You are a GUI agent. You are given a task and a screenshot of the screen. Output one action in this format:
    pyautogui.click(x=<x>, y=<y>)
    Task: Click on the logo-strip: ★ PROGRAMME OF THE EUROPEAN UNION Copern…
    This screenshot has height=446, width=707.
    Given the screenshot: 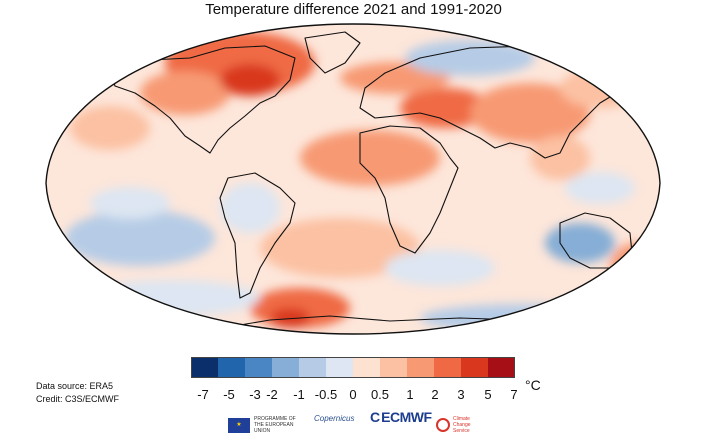 What is the action you would take?
    pyautogui.click(x=353, y=427)
    